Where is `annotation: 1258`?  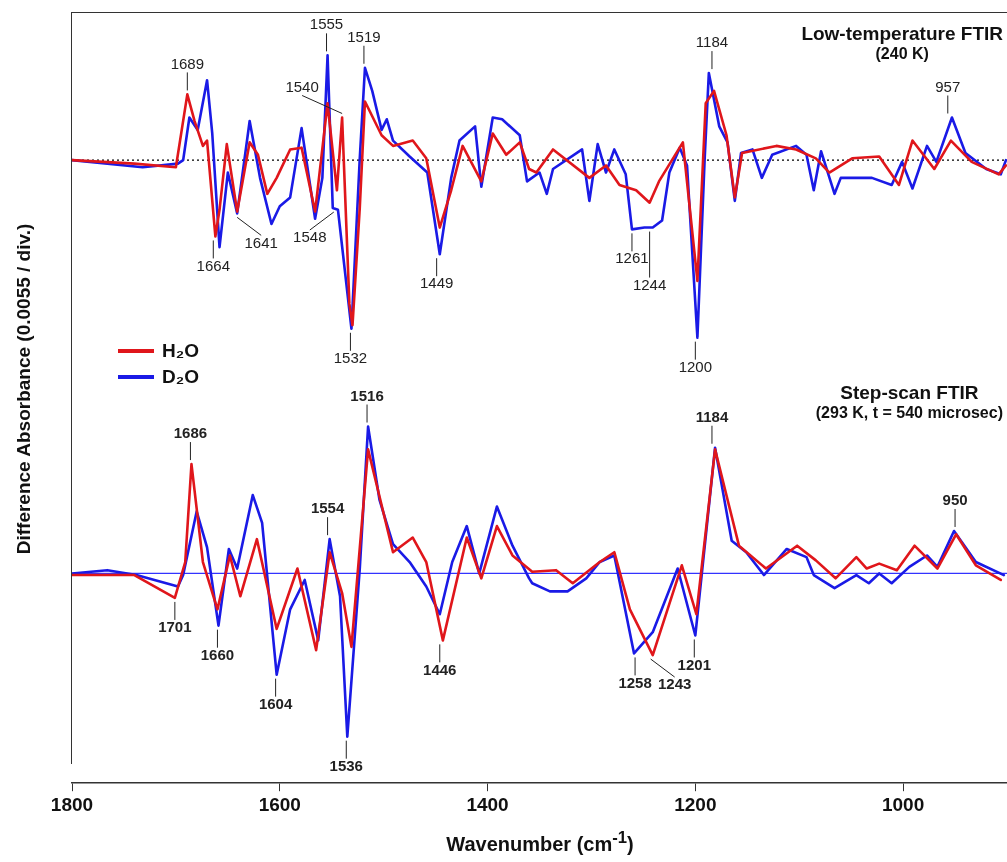 annotation: 1258 is located at coordinates (635, 682).